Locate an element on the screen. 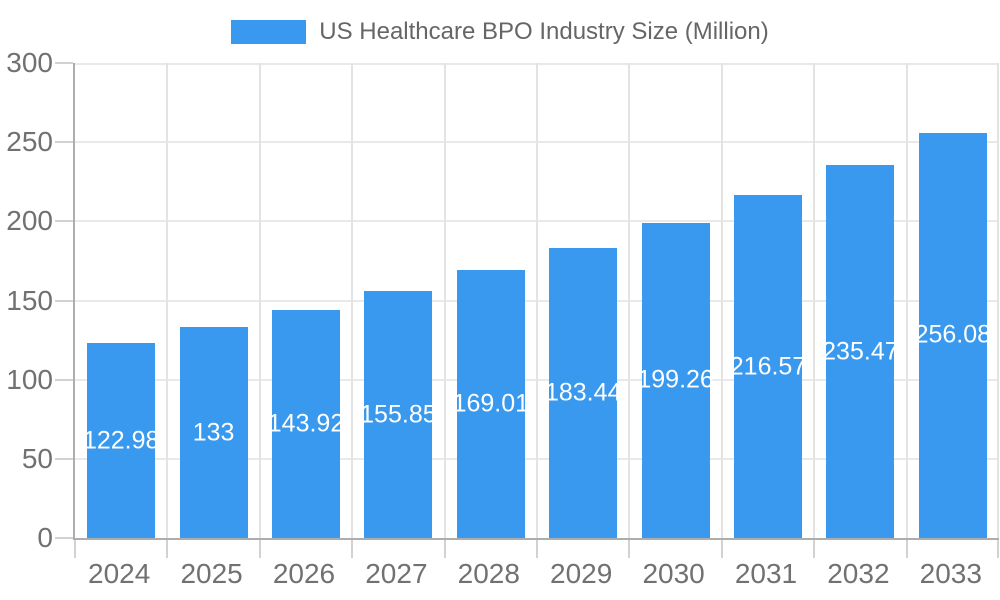 Image resolution: width=1000 pixels, height=600 pixels. x-axis-tick-label: 2026 is located at coordinates (304, 573).